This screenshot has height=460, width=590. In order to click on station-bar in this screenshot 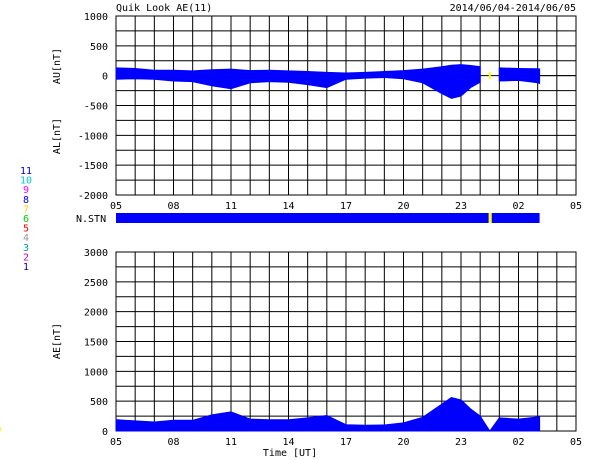, I will do `click(328, 218)`.